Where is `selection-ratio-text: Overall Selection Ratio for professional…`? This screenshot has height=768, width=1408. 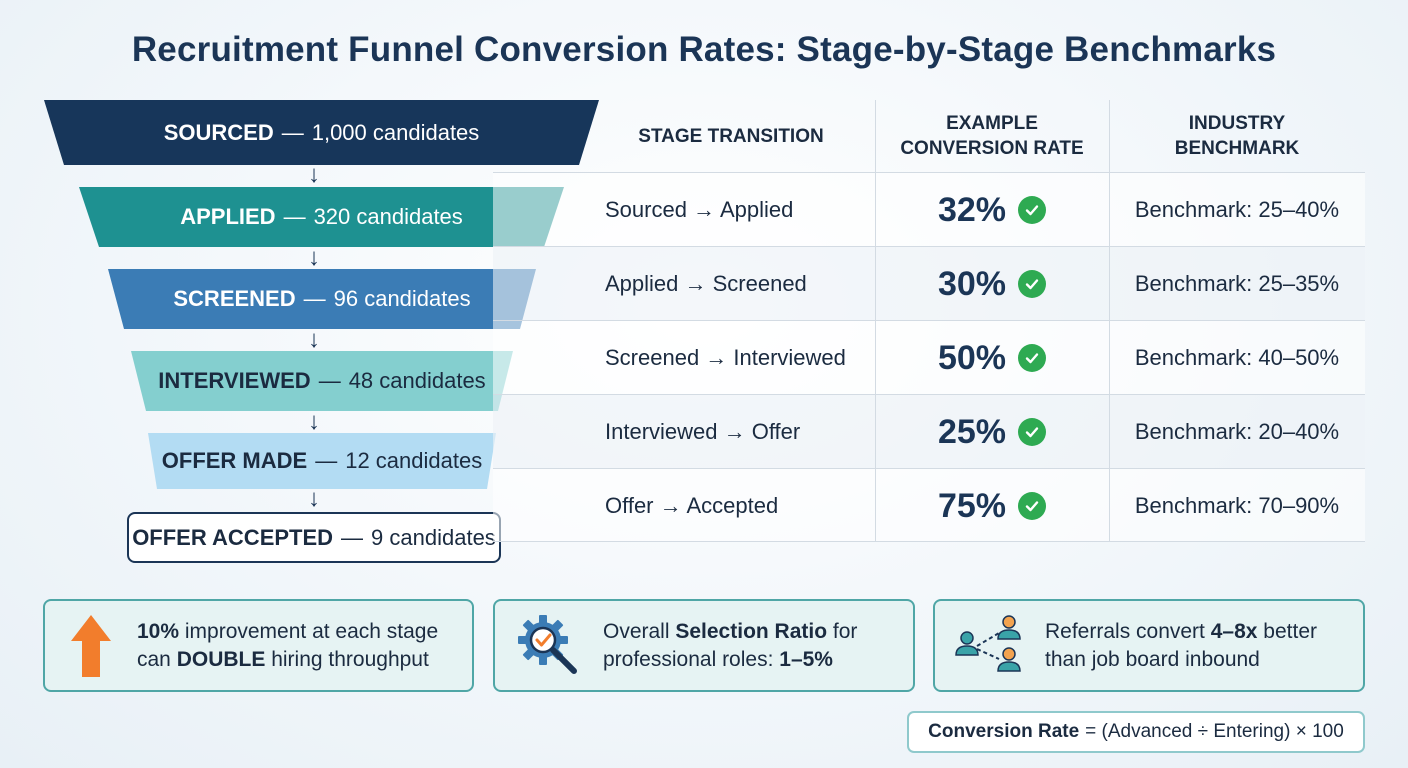 selection-ratio-text: Overall Selection Ratio for professional… is located at coordinates (730, 645).